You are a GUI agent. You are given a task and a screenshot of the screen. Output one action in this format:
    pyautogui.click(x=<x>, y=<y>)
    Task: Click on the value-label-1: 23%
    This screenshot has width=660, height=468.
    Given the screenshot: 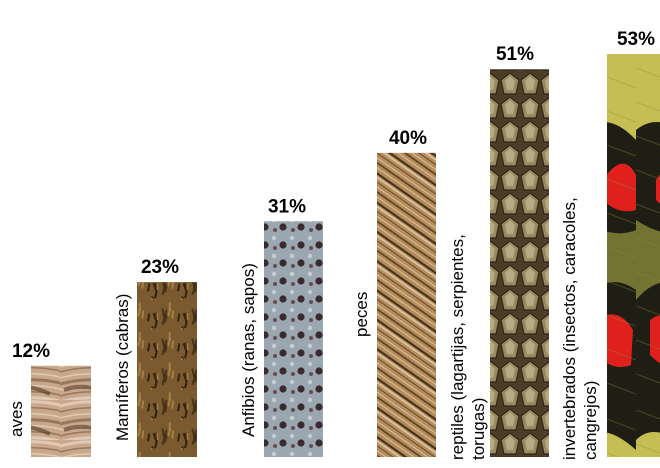 What is the action you would take?
    pyautogui.click(x=160, y=267)
    